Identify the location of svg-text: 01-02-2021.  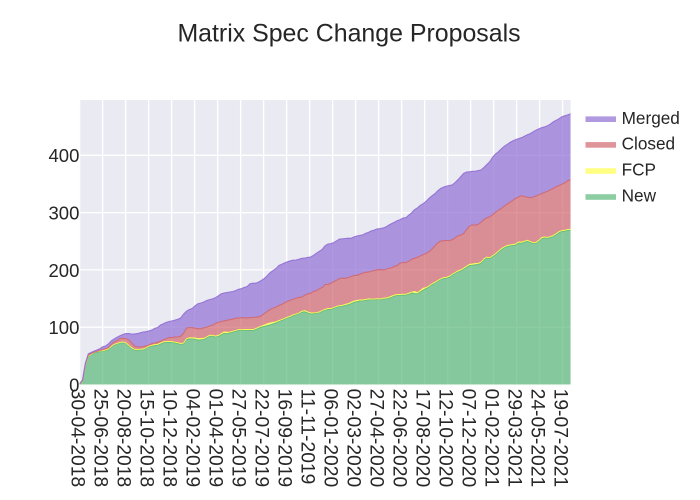
(490, 438).